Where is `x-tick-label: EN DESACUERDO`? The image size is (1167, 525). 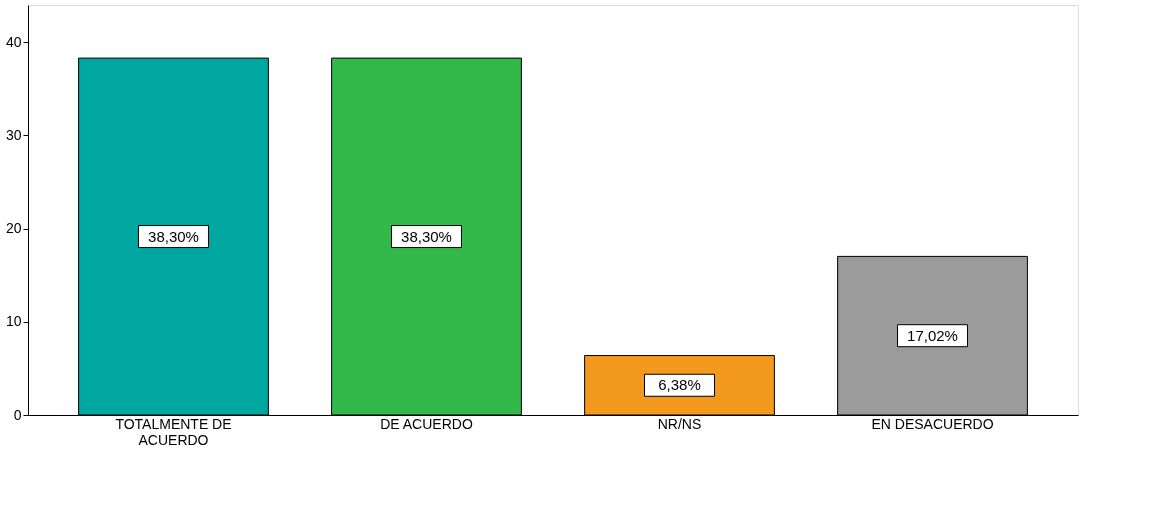 x-tick-label: EN DESACUERDO is located at coordinates (932, 423).